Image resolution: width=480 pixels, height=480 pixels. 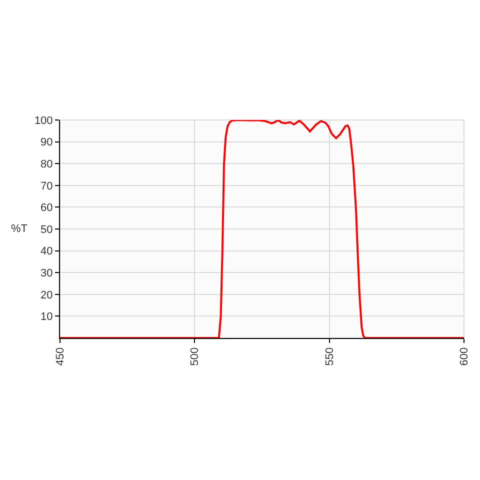 I want to click on x-tick-label: 450, so click(x=60, y=356).